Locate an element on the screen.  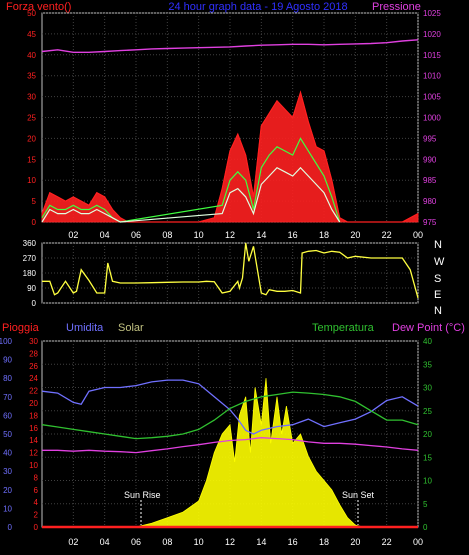
rain-y-tick-label: 26 is located at coordinates (33, 366).